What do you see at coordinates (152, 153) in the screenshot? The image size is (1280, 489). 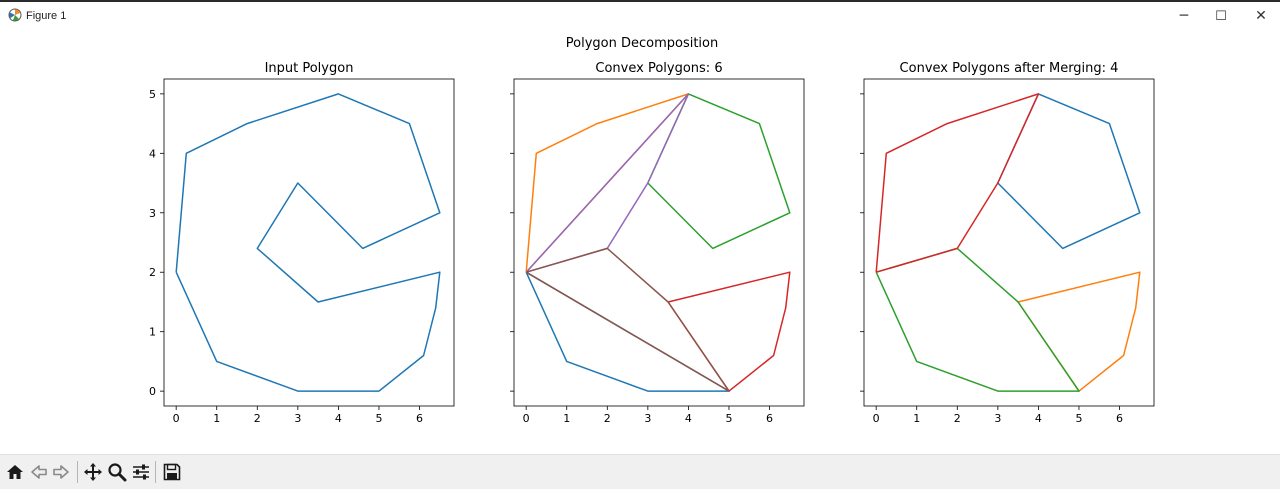 I see `y-tick-label: 4` at bounding box center [152, 153].